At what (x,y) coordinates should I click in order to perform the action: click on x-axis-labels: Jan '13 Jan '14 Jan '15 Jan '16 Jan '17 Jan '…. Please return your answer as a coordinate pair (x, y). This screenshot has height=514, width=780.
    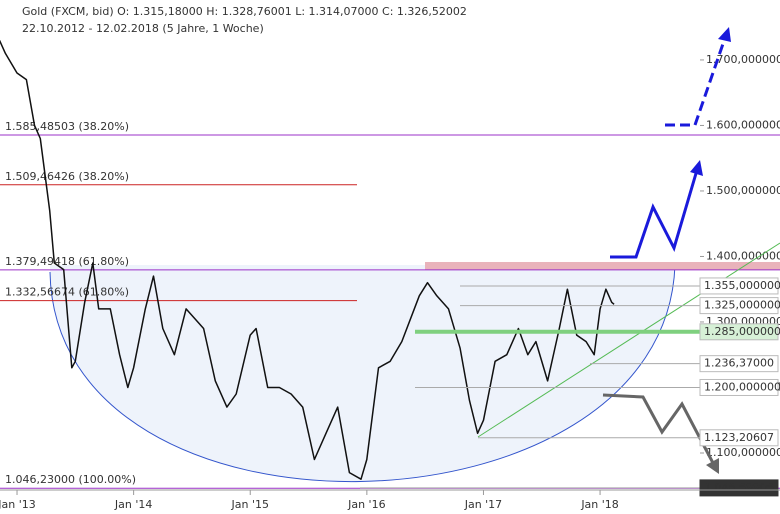
    Looking at the image, I should click on (309, 500).